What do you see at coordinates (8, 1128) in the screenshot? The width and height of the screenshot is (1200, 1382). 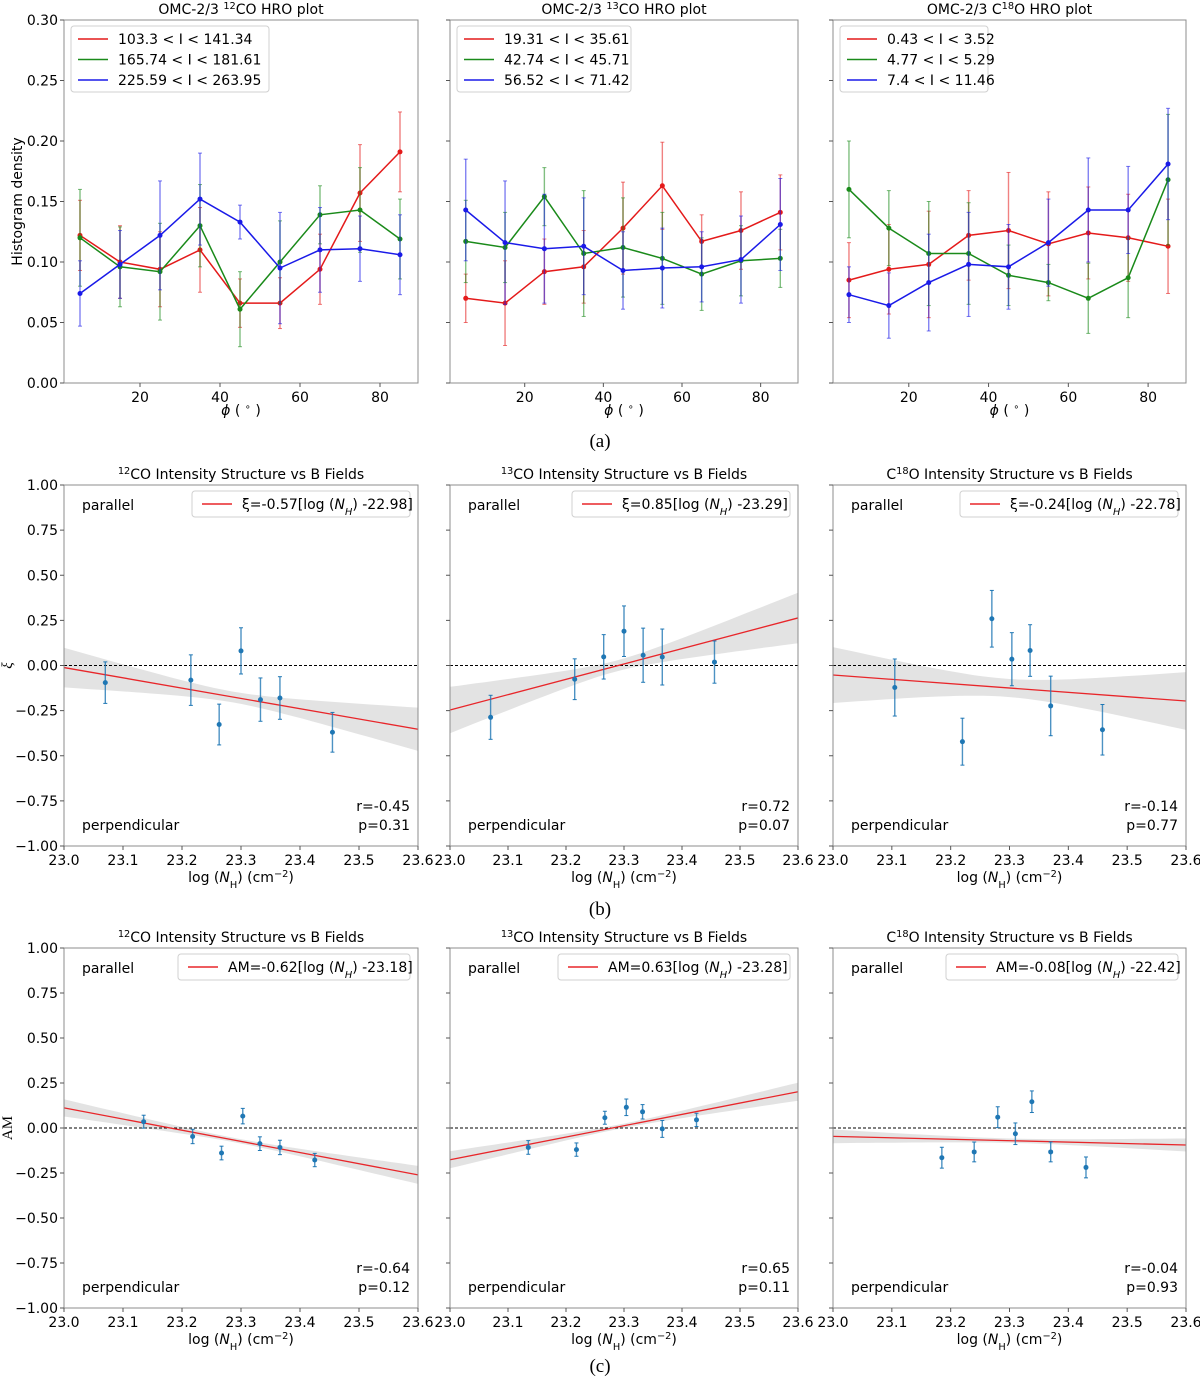 I see `y-axis-label: AM` at bounding box center [8, 1128].